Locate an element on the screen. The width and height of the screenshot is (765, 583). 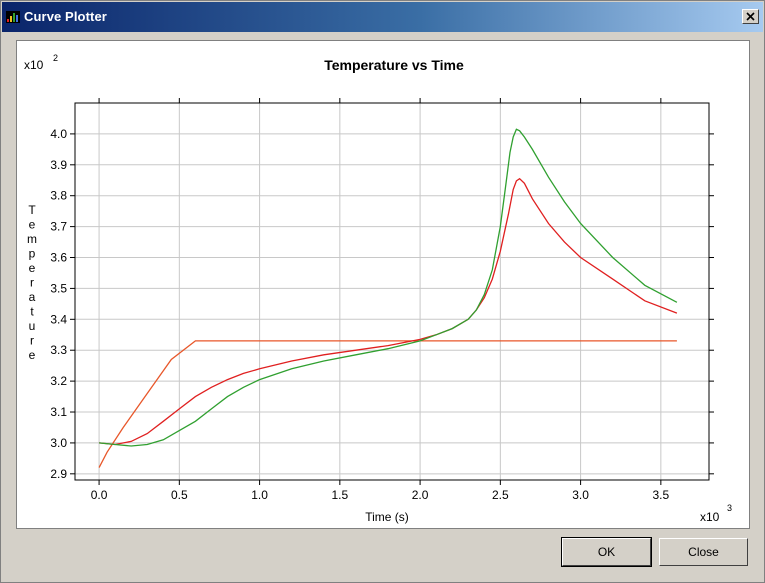
y-multiplier-label: x10 is located at coordinates (34, 65).